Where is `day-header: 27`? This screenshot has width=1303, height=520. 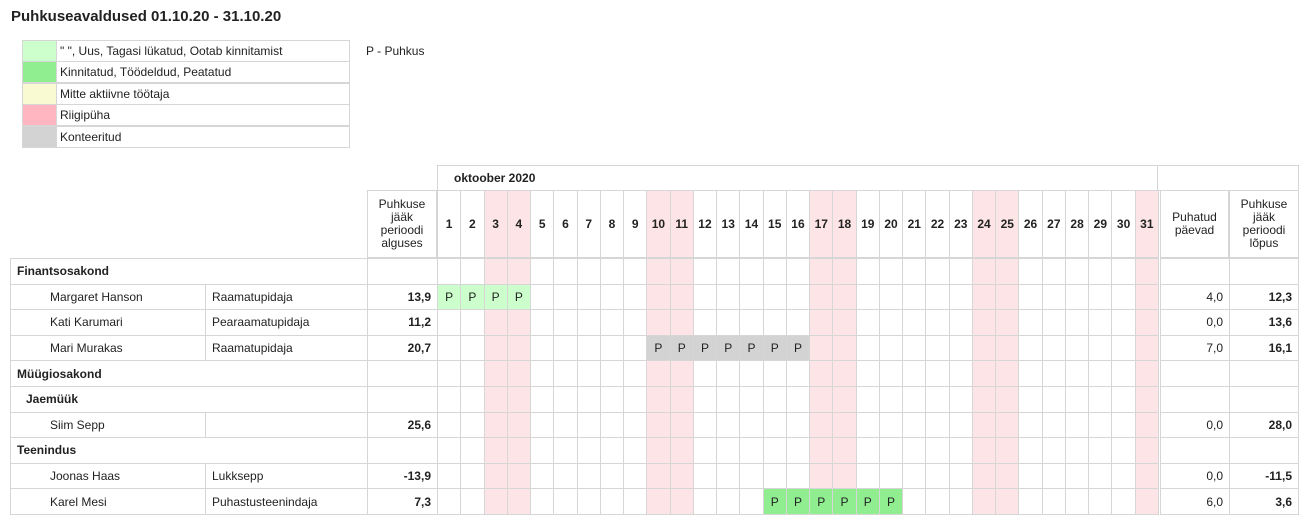
day-header: 27 is located at coordinates (1053, 224).